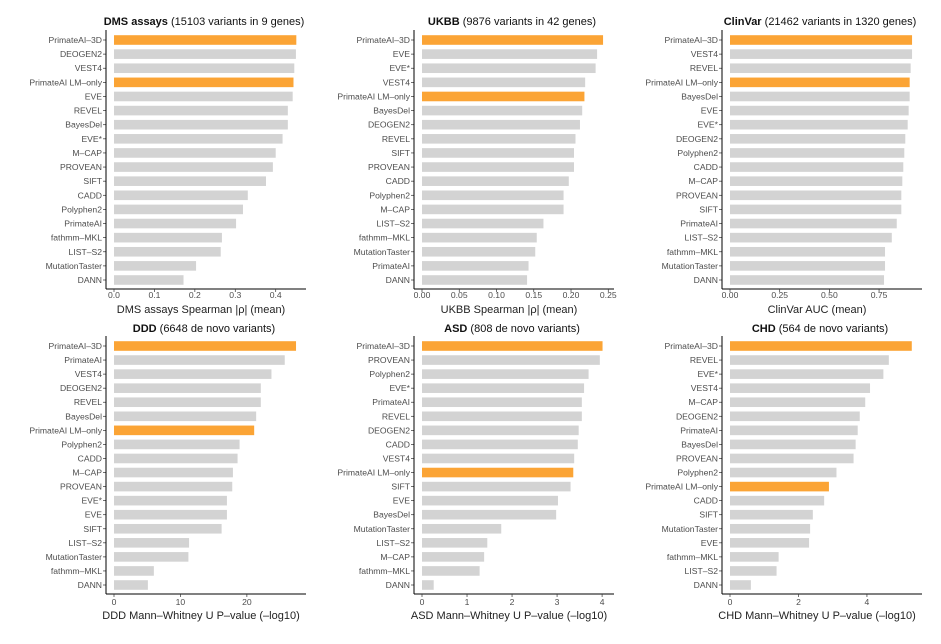  What do you see at coordinates (879, 295) in the screenshot?
I see `x-tick-label: 0.75` at bounding box center [879, 295].